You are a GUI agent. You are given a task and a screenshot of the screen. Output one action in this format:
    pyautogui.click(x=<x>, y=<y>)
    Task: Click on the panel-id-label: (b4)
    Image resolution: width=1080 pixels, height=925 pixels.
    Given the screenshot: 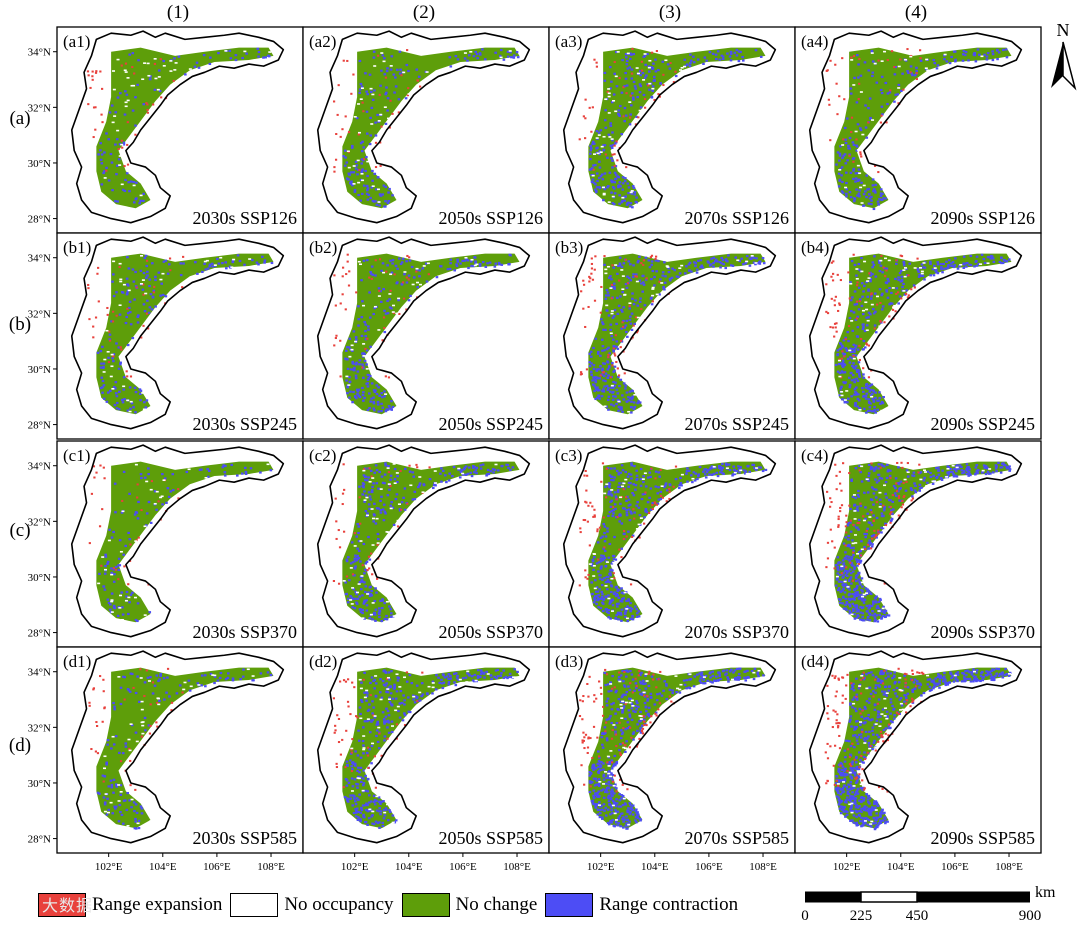 What is the action you would take?
    pyautogui.click(x=815, y=247)
    